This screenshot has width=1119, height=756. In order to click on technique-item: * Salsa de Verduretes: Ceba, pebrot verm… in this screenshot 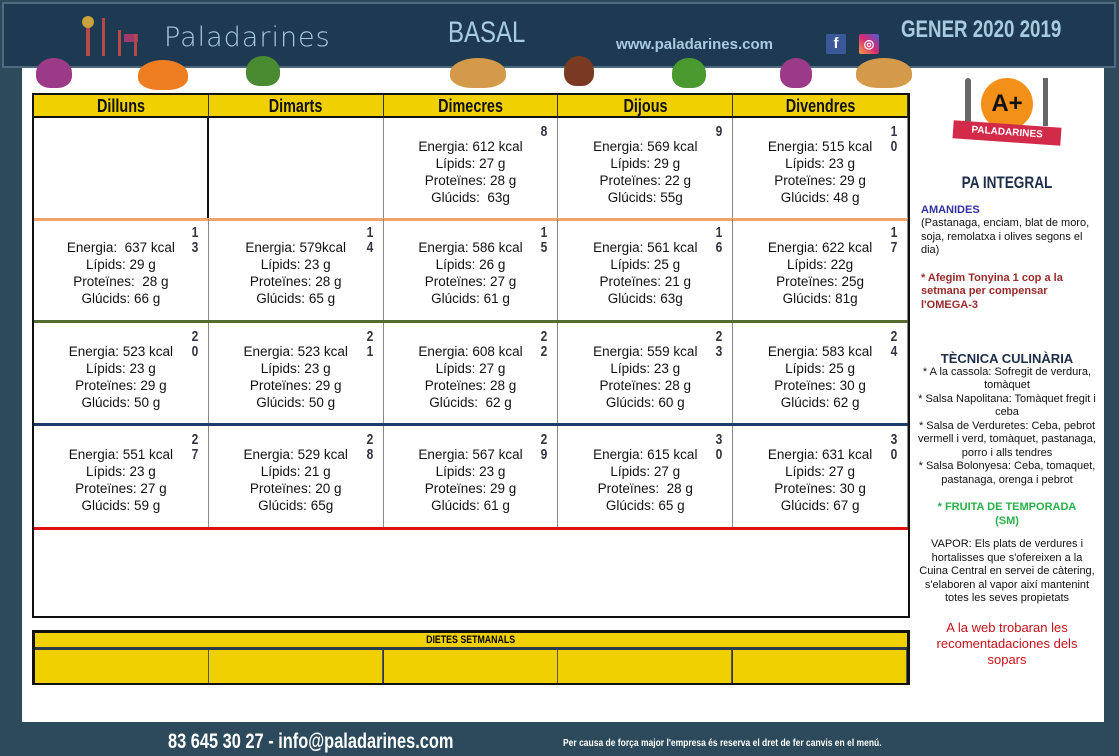, I will do `click(1007, 439)`.